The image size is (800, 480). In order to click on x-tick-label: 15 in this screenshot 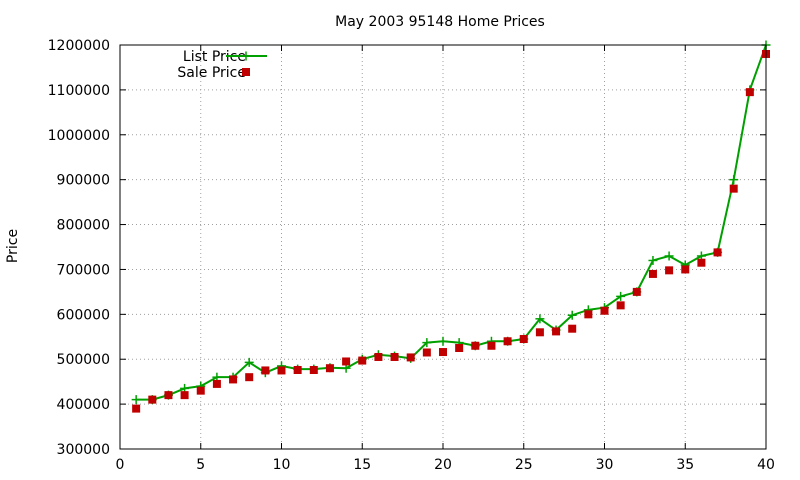, I will do `click(362, 465)`.